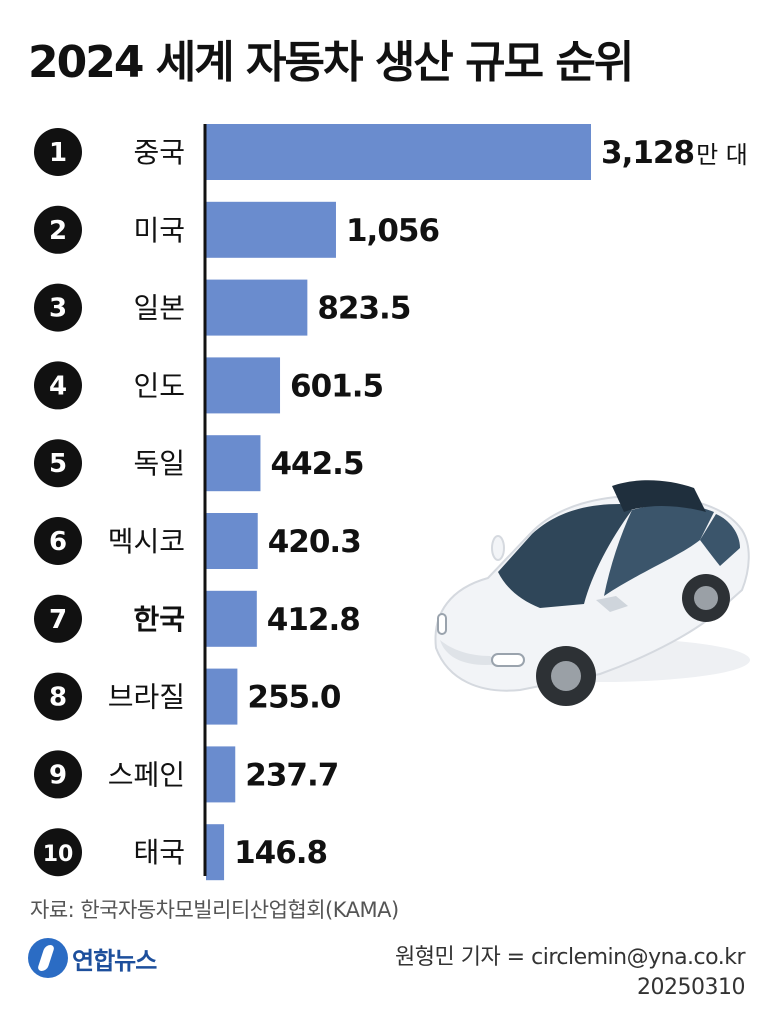 The image size is (763, 1024). What do you see at coordinates (146, 774) in the screenshot?
I see `category-label: 스페인` at bounding box center [146, 774].